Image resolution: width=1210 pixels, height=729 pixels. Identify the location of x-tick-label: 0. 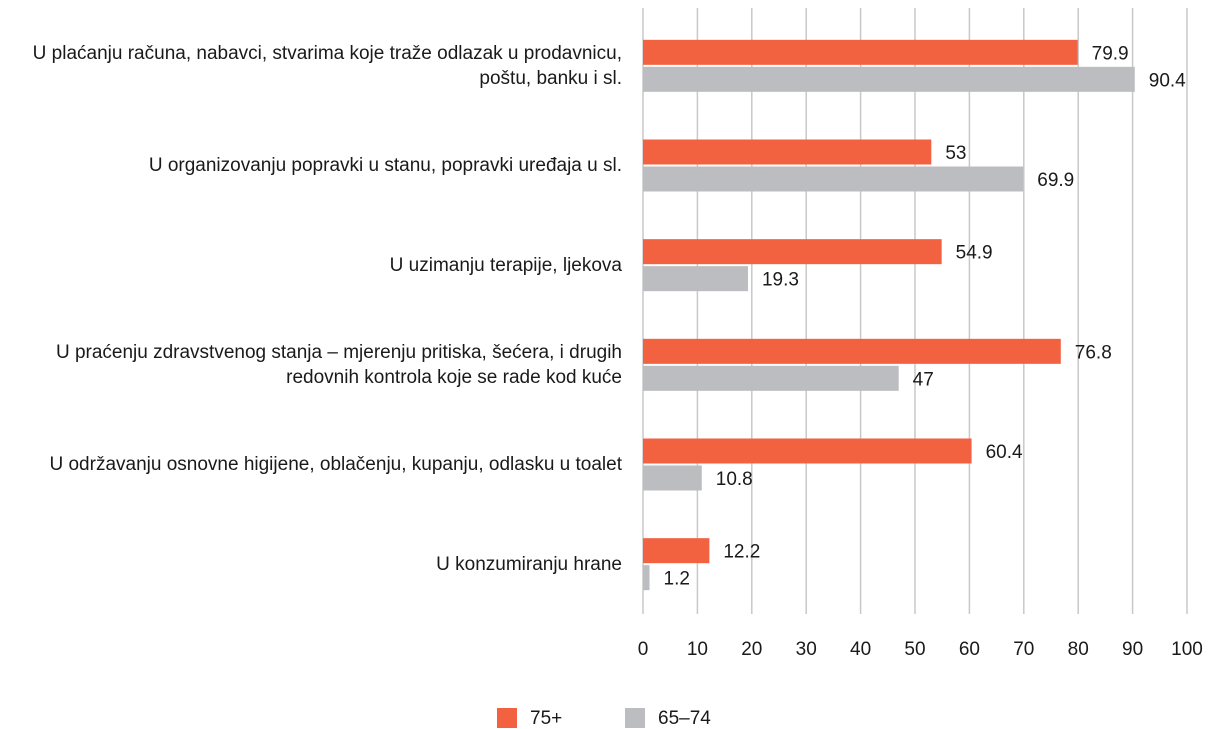
(643, 649).